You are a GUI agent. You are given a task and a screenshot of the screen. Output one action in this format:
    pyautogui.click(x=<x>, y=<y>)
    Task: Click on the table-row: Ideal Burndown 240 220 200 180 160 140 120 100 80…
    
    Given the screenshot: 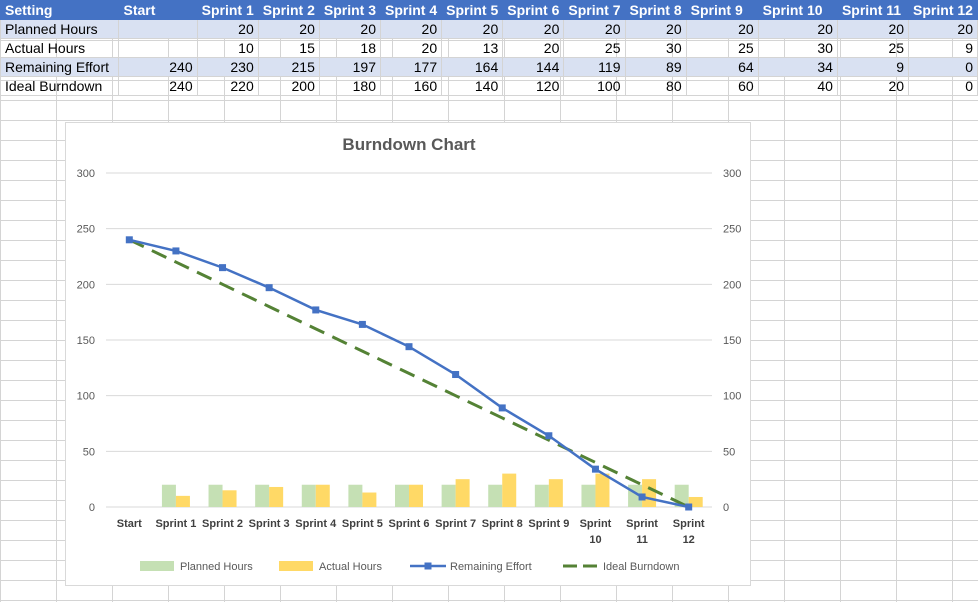 What is the action you would take?
    pyautogui.click(x=489, y=86)
    